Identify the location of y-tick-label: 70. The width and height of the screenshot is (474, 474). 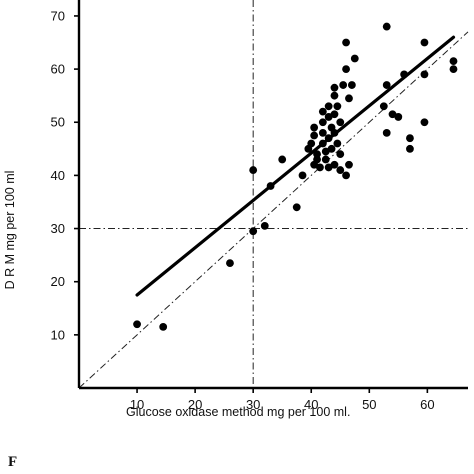
(58, 15).